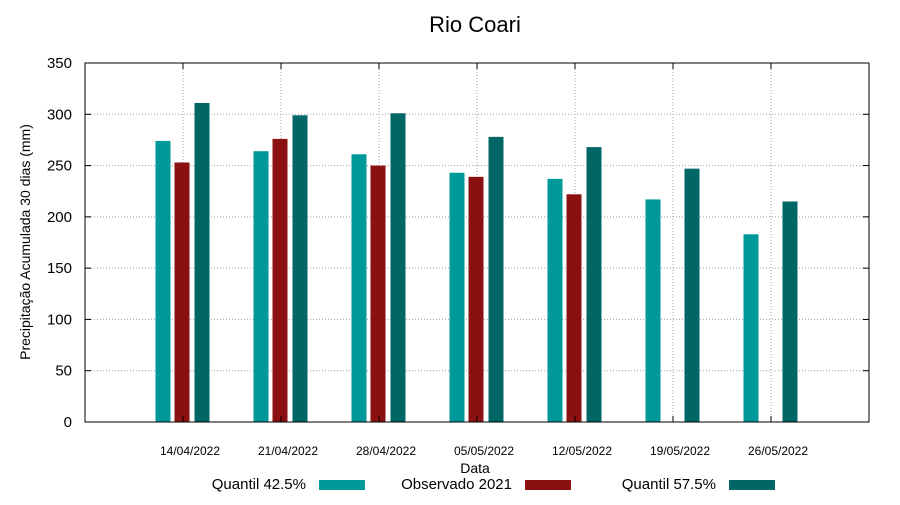  What do you see at coordinates (59, 217) in the screenshot?
I see `y-tick-label: 200` at bounding box center [59, 217].